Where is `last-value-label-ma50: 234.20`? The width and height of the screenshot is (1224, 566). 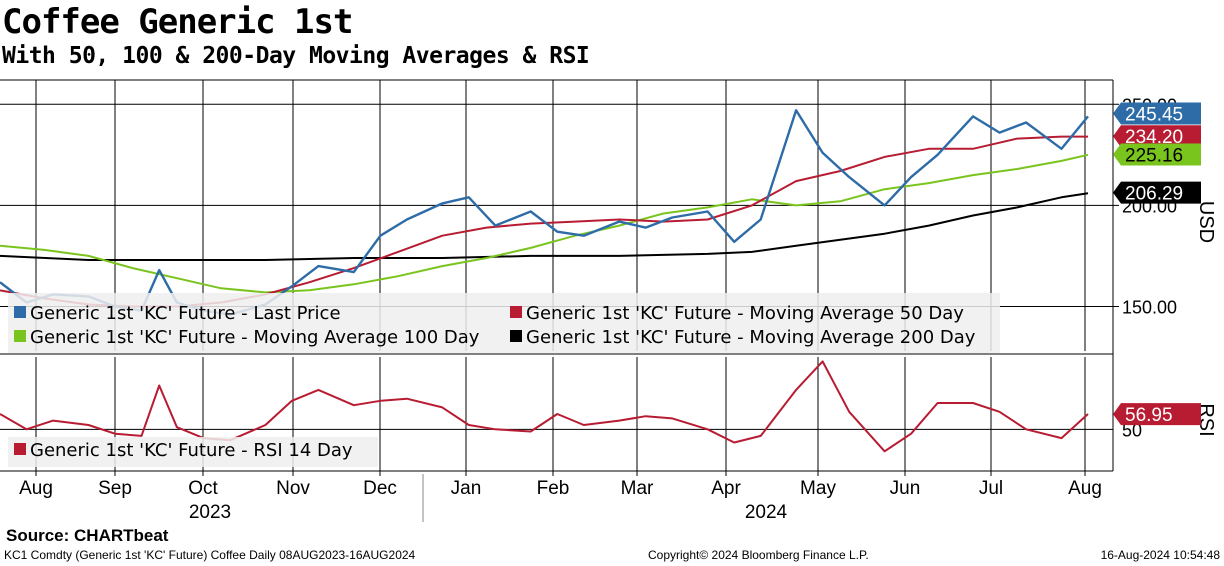
last-value-label-ma50: 234.20 is located at coordinates (1154, 137).